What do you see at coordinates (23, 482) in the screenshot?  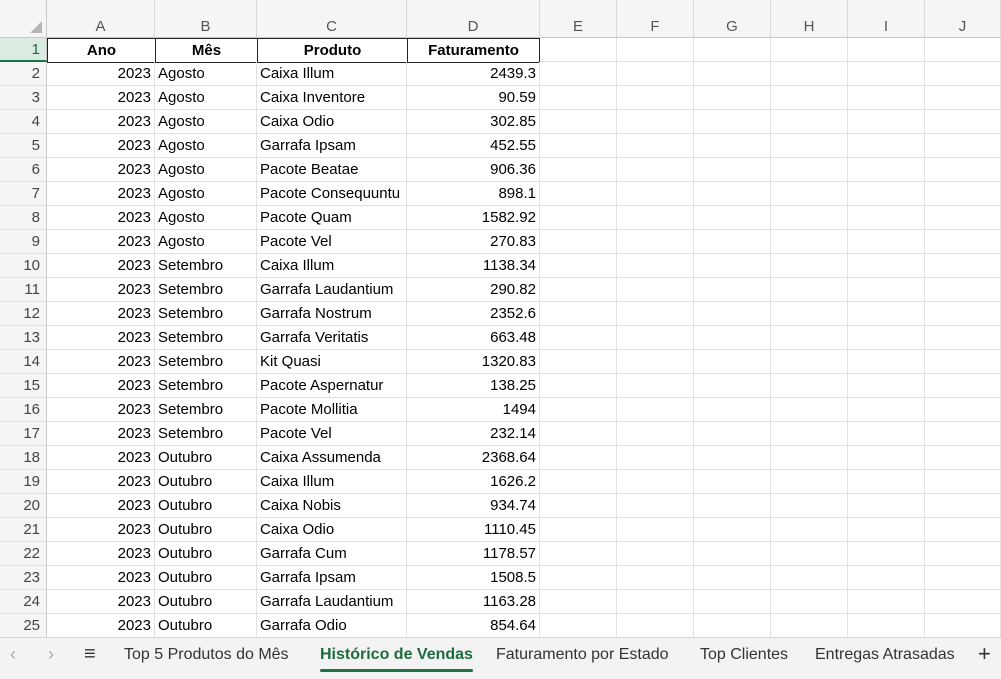 I see `row-header: 19` at bounding box center [23, 482].